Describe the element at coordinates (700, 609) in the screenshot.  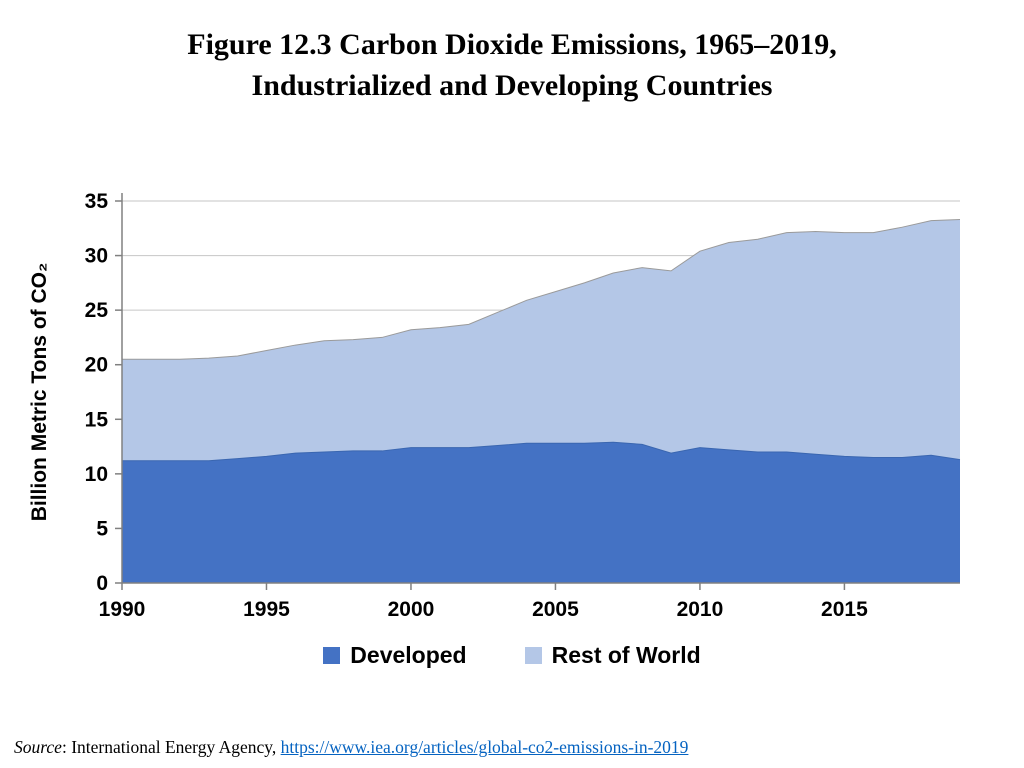
I see `x-tick-label: 2010` at that location.